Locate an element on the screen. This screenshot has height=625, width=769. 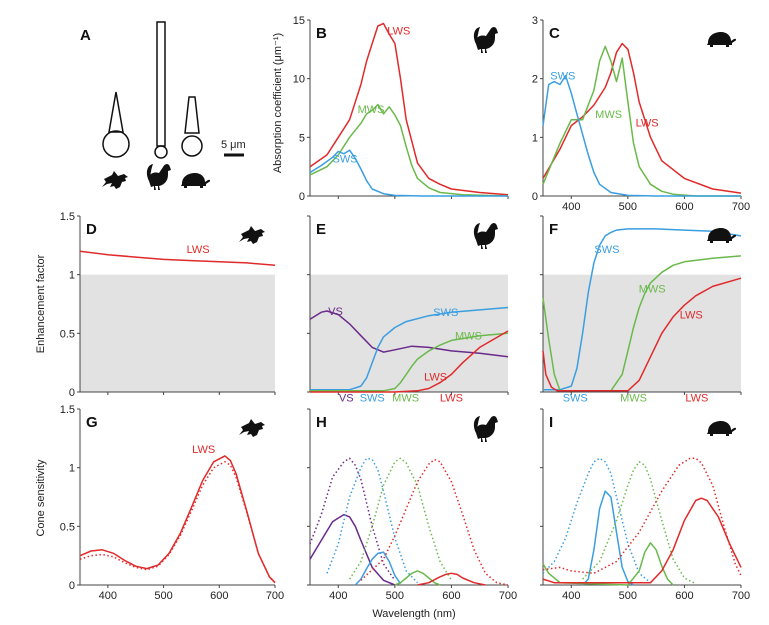
panel-b: 0 5 10 15 LWS MWS SWS B is located at coordinates (401, 109).